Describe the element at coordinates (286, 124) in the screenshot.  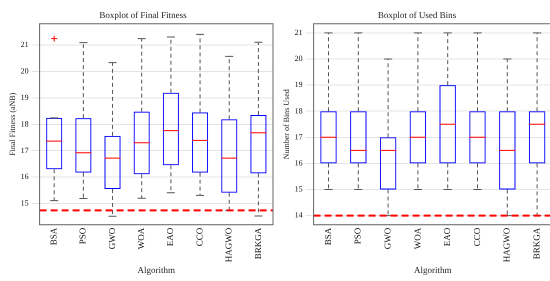
I see `y-axis-title: Number of Bins Used` at that location.